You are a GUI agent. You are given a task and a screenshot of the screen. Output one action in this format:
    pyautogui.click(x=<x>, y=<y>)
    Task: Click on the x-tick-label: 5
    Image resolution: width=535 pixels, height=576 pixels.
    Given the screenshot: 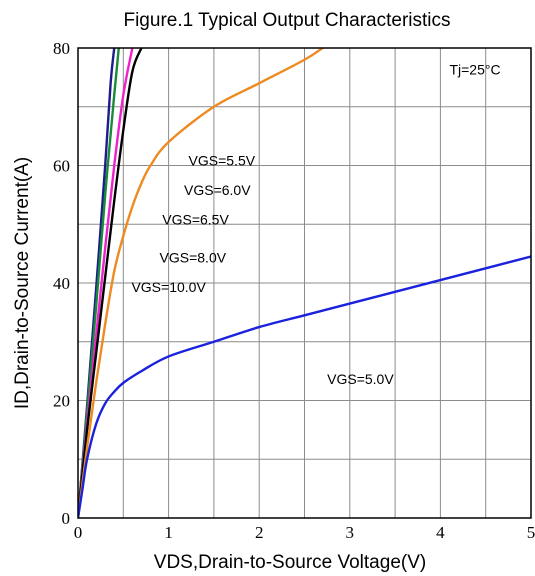 What is the action you would take?
    pyautogui.click(x=531, y=532)
    